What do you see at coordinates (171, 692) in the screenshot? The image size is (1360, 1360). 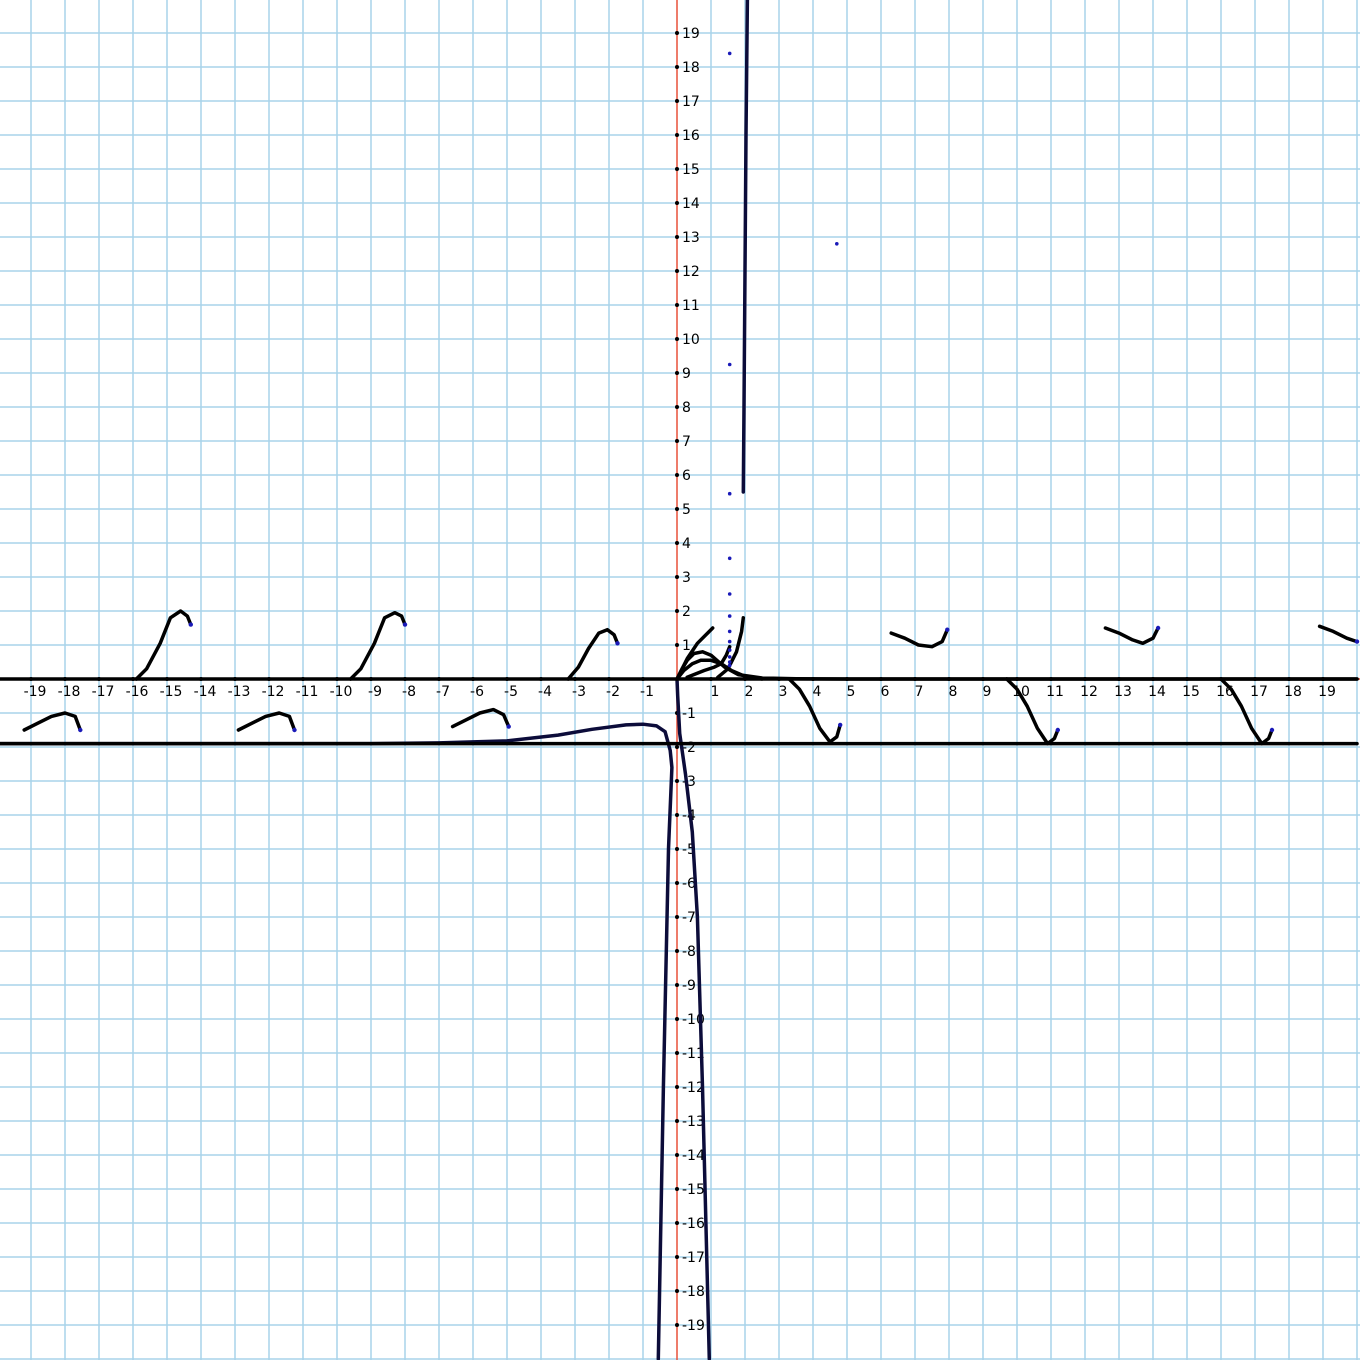 I see `x-tick-label: -15` at bounding box center [171, 692].